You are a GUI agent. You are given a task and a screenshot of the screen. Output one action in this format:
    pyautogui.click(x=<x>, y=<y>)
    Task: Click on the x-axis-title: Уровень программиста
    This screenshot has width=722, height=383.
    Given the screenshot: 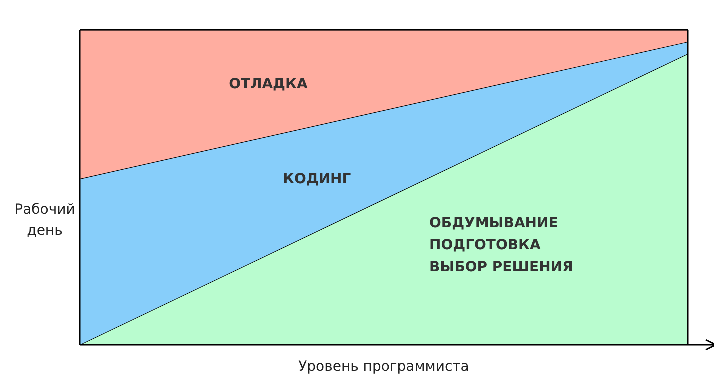 What is the action you would take?
    pyautogui.click(x=384, y=367)
    